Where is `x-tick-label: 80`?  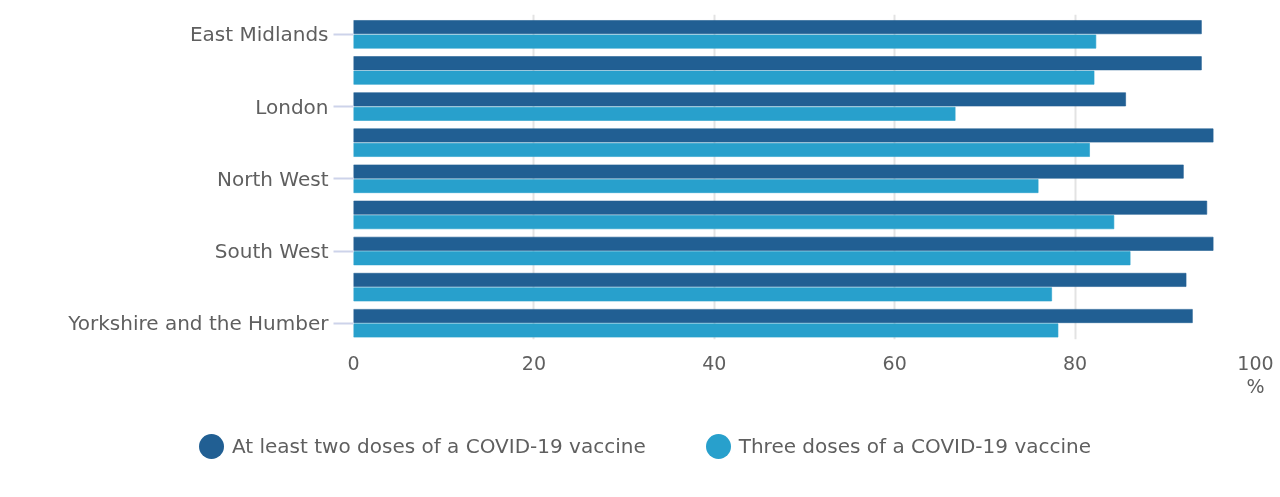 x-tick-label: 80 is located at coordinates (1075, 362).